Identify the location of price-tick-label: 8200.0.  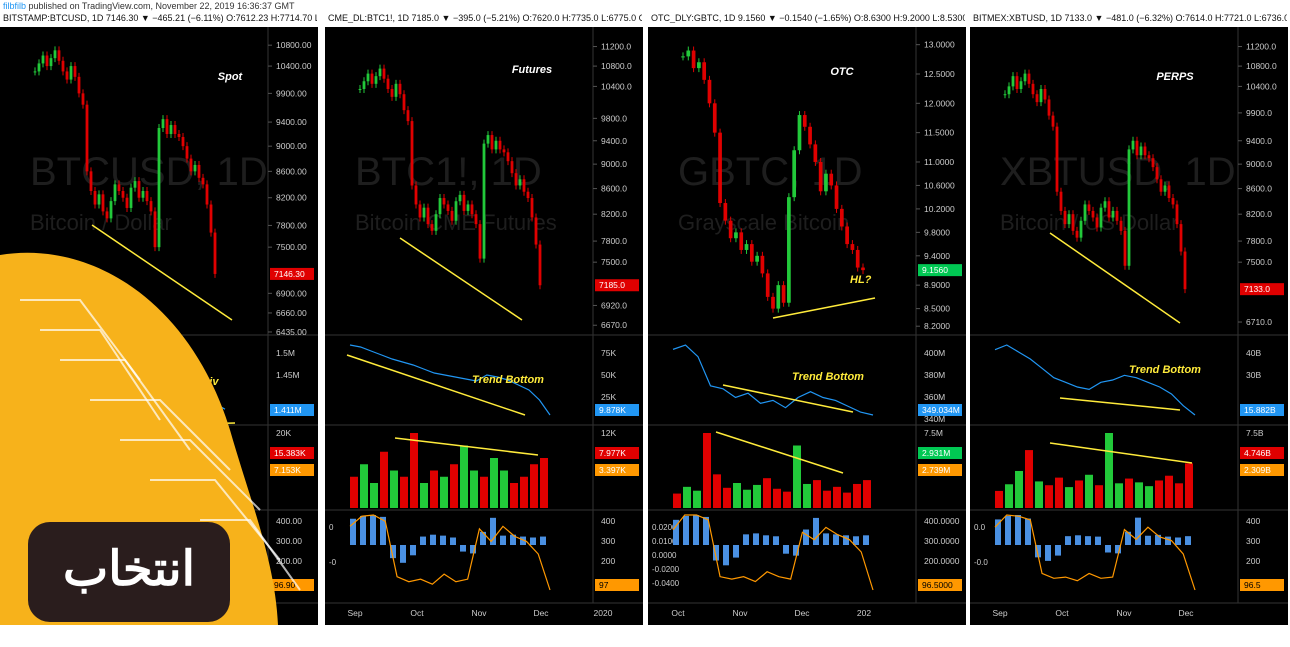
(1259, 214).